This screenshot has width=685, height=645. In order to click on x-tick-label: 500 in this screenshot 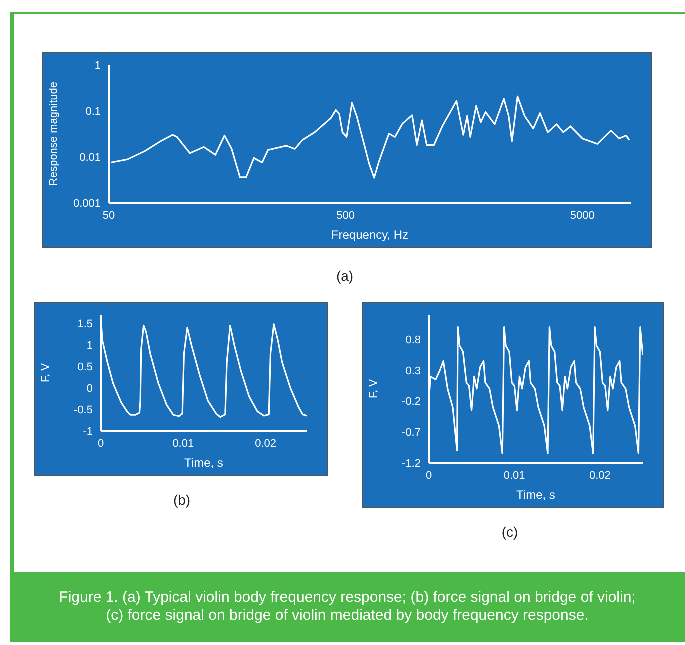, I will do `click(346, 216)`.